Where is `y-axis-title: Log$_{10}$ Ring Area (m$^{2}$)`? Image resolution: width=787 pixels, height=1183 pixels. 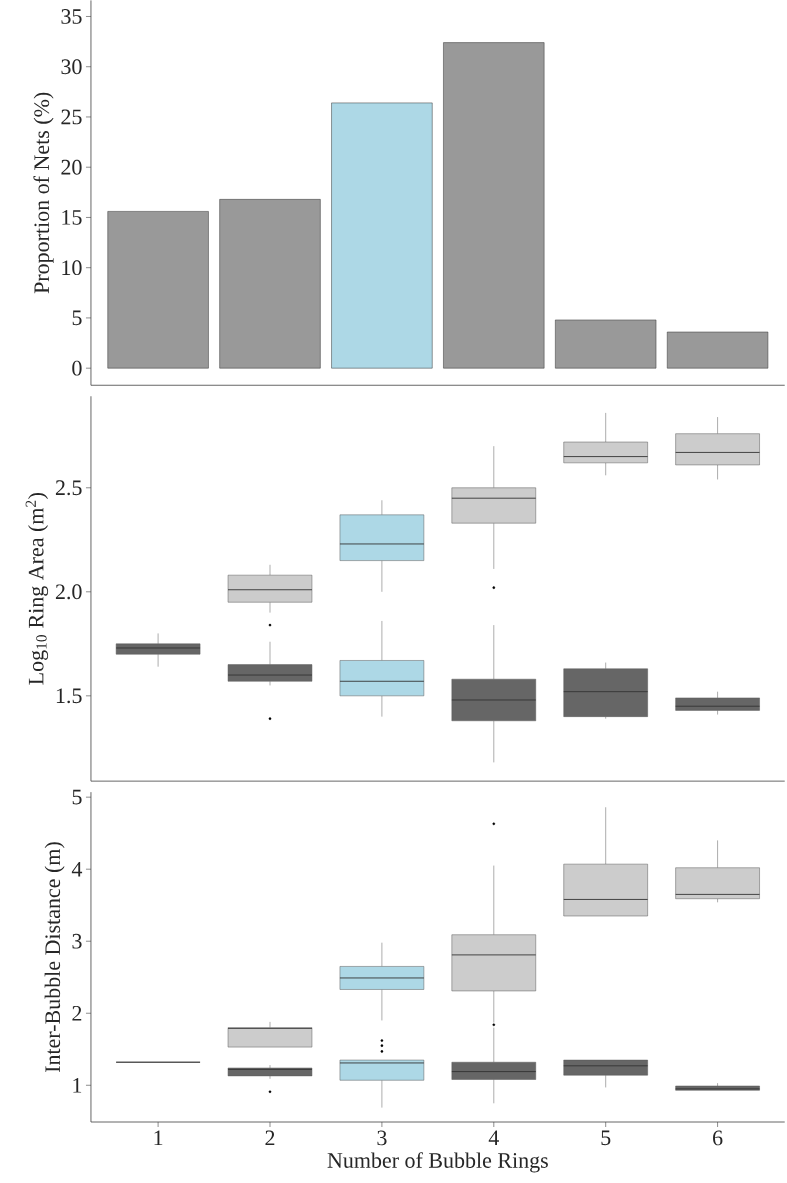
y-axis-title: Log$_{10}$ Ring Area (m$^{2}$) is located at coordinates (37, 589).